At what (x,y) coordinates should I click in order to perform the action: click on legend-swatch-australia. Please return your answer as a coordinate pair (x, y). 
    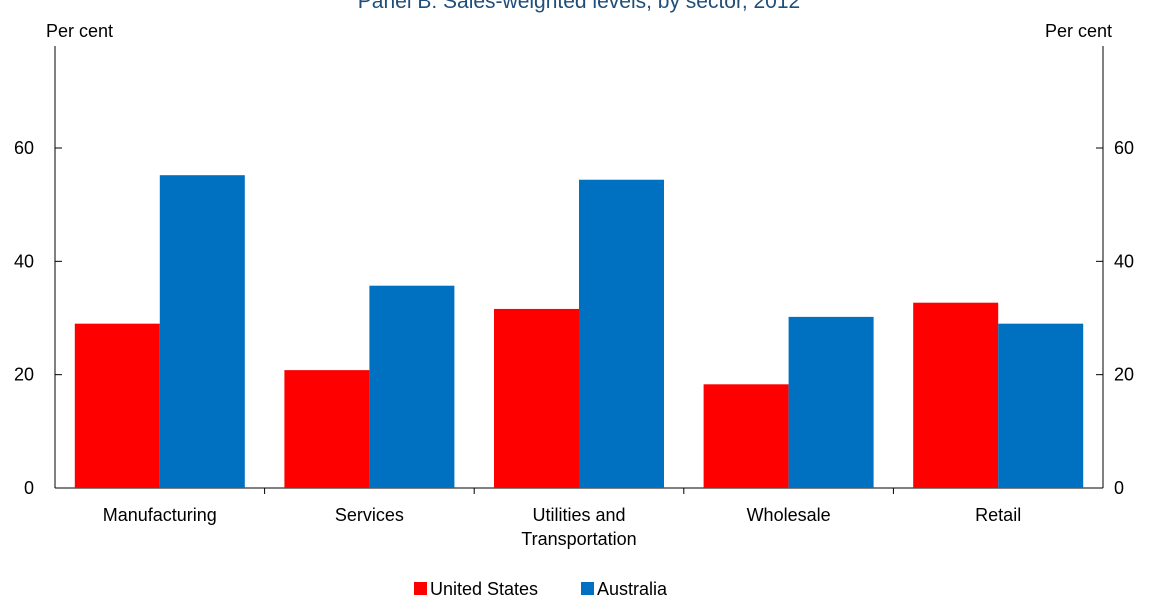
    Looking at the image, I should click on (587, 588).